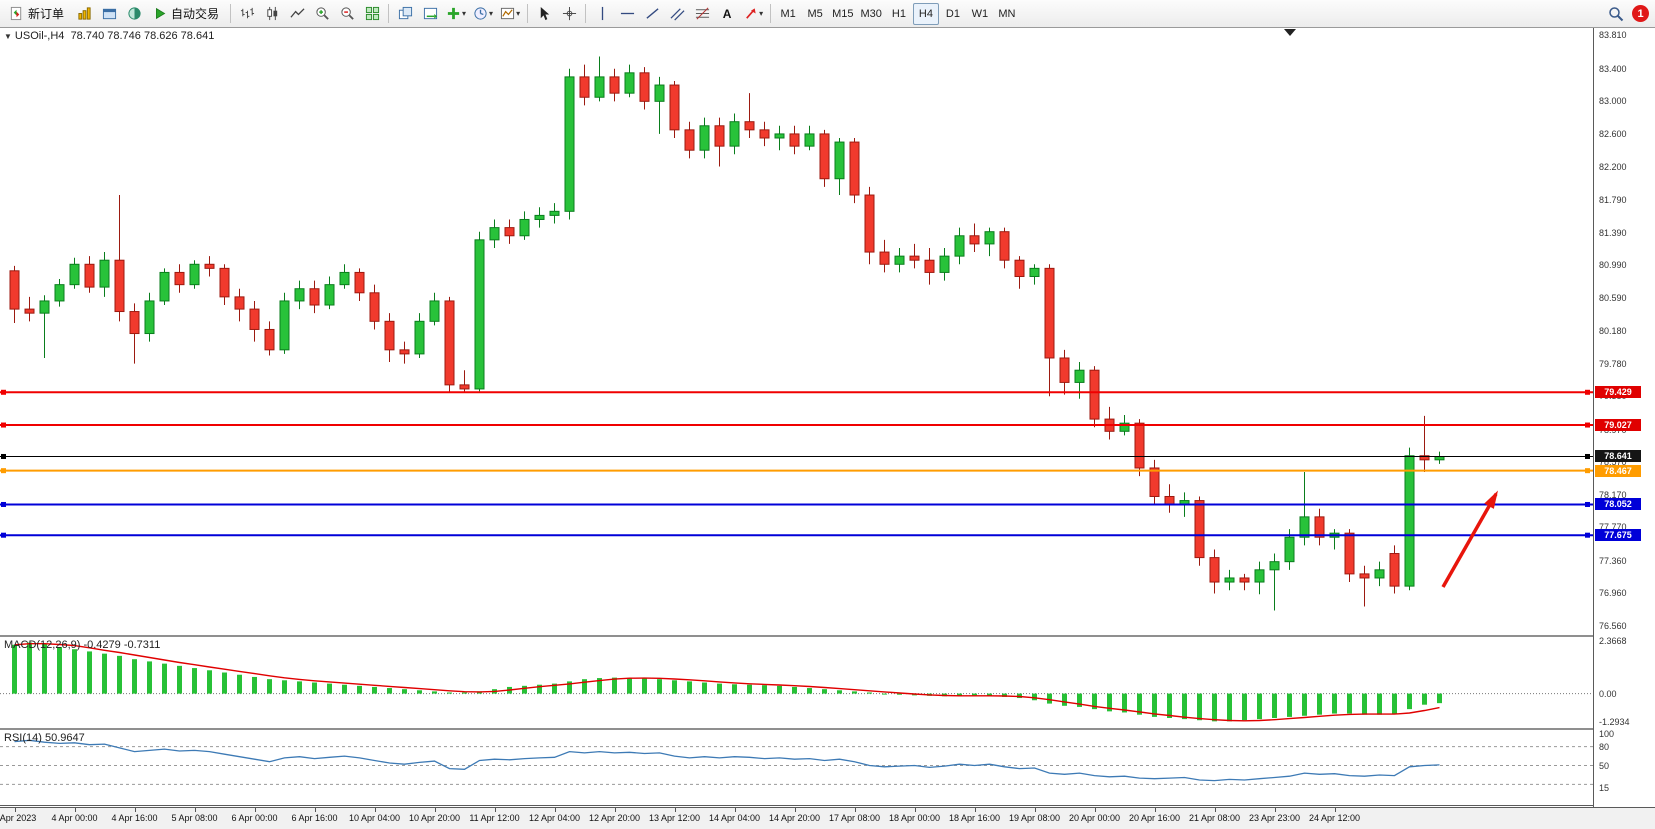 The width and height of the screenshot is (1655, 829). What do you see at coordinates (677, 14) in the screenshot?
I see `channel-tool-icon` at bounding box center [677, 14].